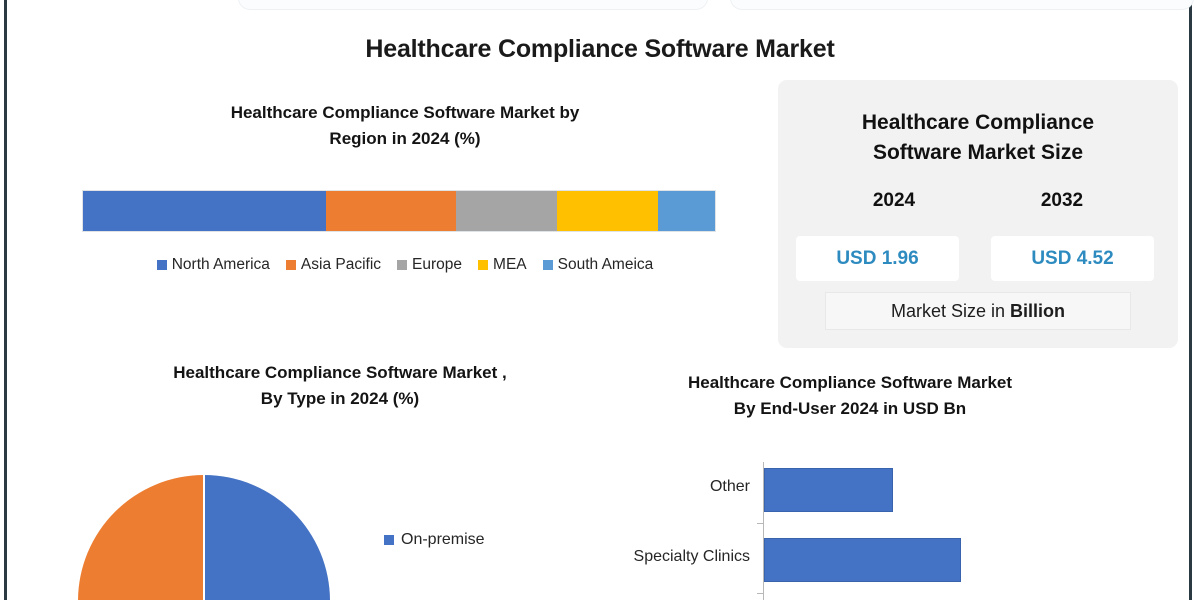 The image size is (1200, 600). What do you see at coordinates (729, 486) in the screenshot?
I see `enduser-category-label: Other` at bounding box center [729, 486].